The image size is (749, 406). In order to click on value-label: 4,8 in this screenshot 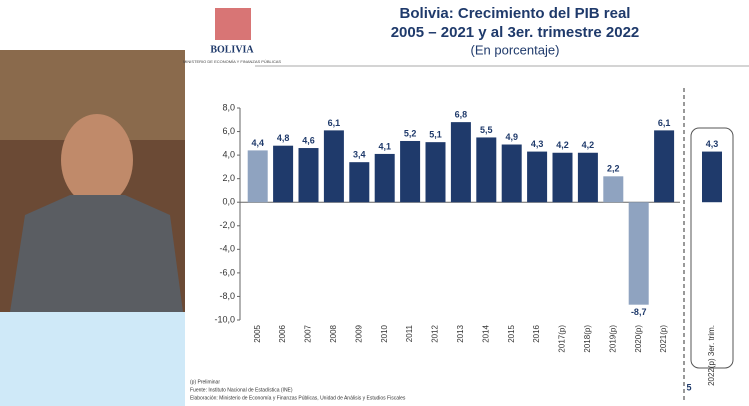, I will do `click(283, 138)`.